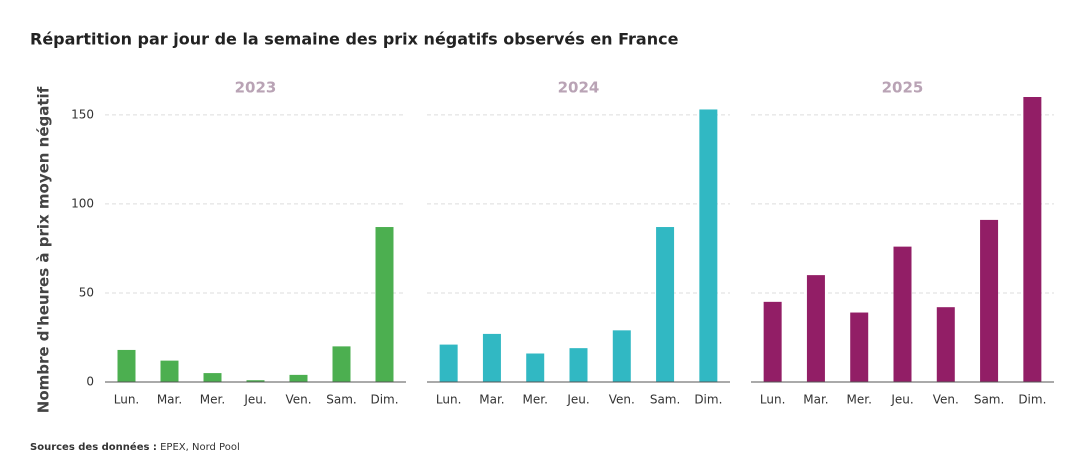  What do you see at coordinates (90, 382) in the screenshot?
I see `y-tick-label: 0` at bounding box center [90, 382].